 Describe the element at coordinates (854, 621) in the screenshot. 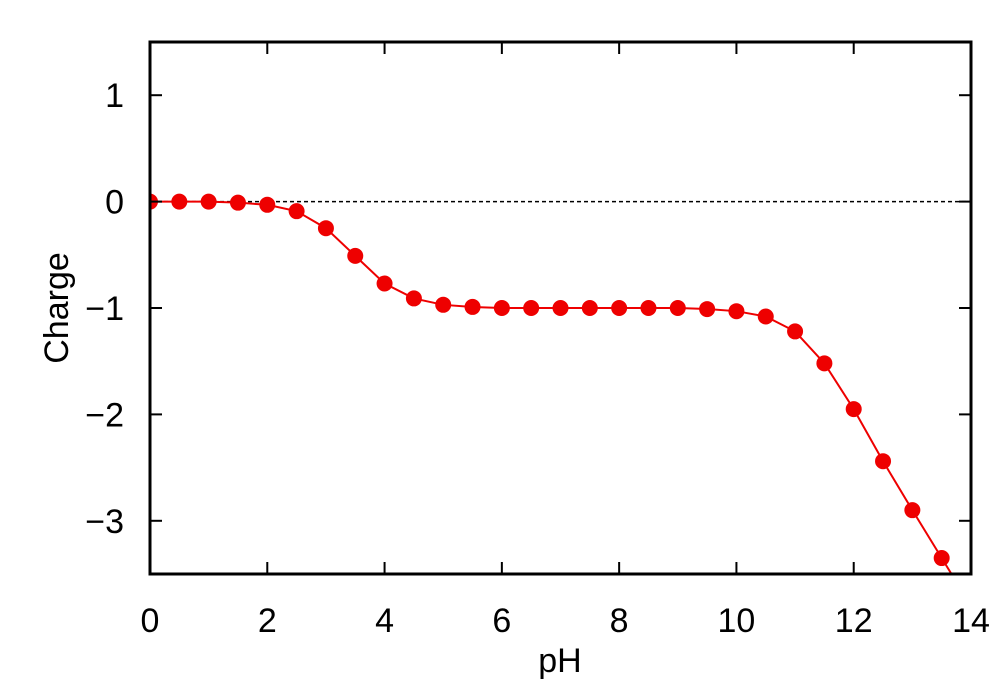

I see `x-tick-label: 12` at that location.